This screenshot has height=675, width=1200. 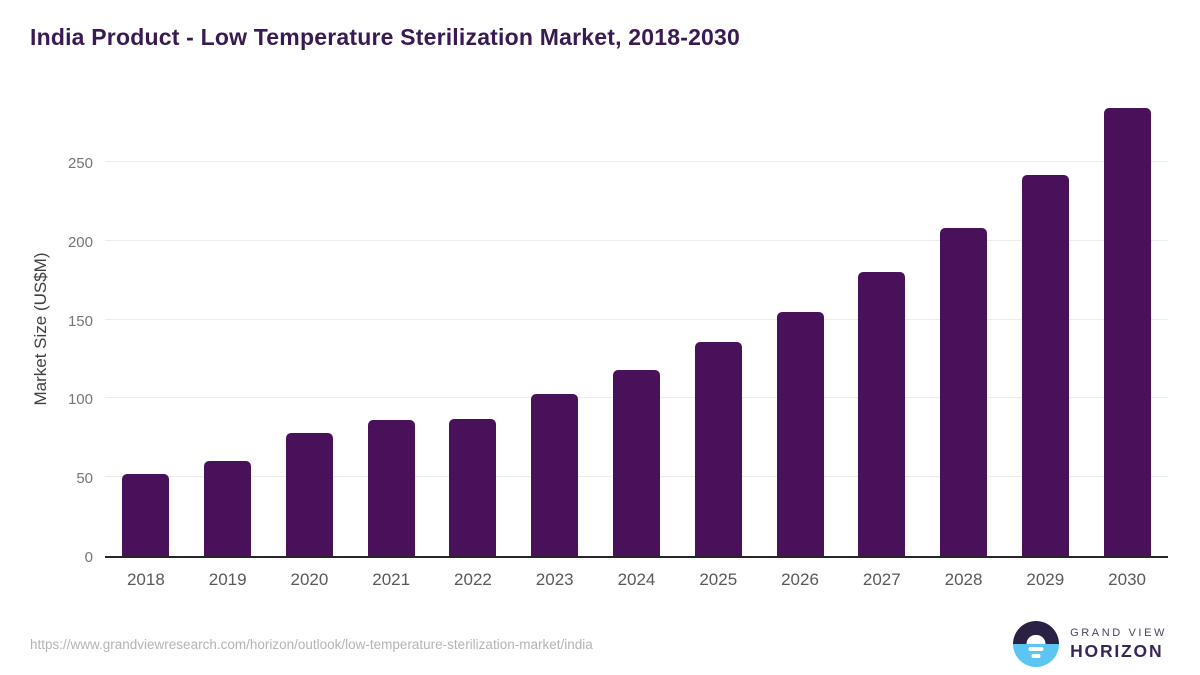 I want to click on x-tick-label-2020: 2020, so click(x=309, y=579).